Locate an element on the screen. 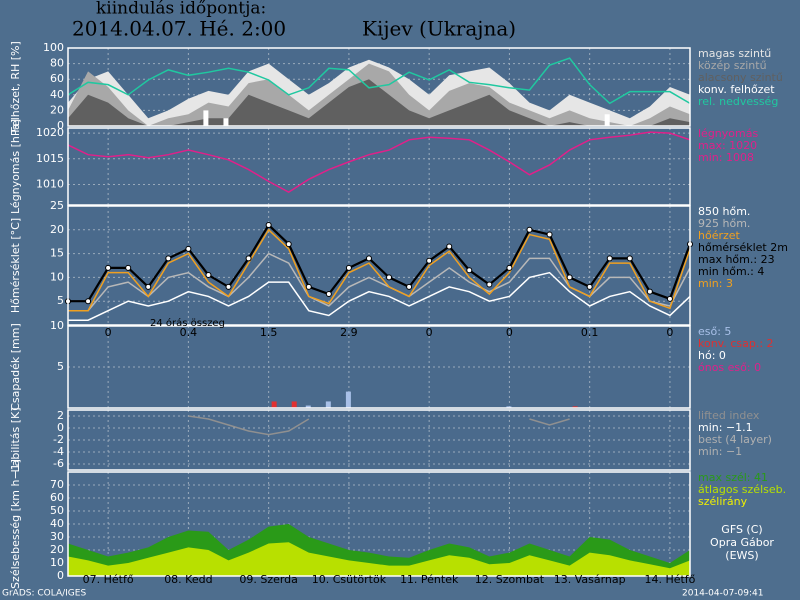 Image resolution: width=800 pixels, height=600 pixels. legend-note: hó: 0 is located at coordinates (712, 355).